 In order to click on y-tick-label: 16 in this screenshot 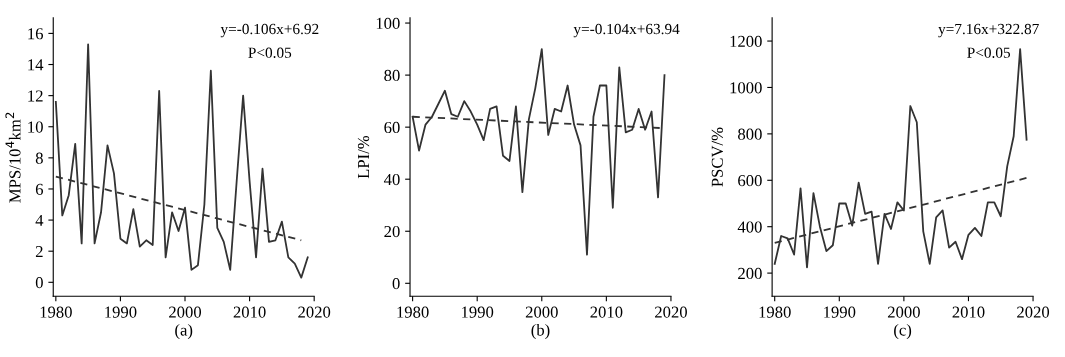, I will do `click(36, 34)`.